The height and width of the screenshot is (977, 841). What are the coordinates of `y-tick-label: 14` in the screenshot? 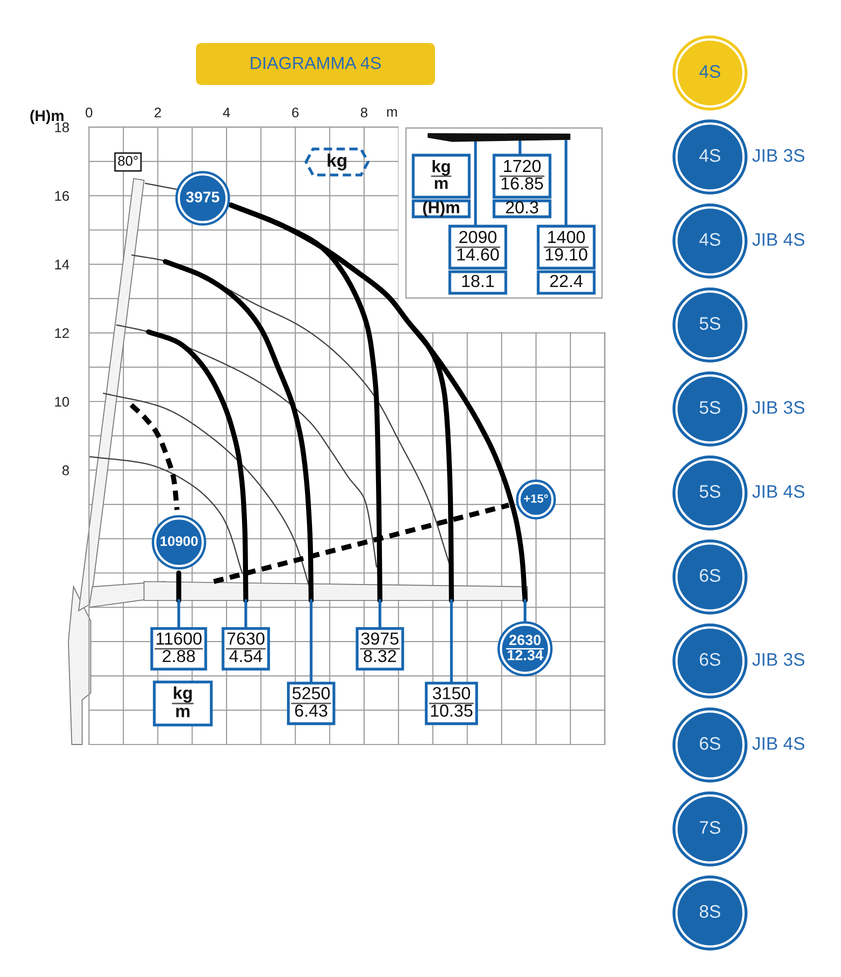 It's located at (62, 265).